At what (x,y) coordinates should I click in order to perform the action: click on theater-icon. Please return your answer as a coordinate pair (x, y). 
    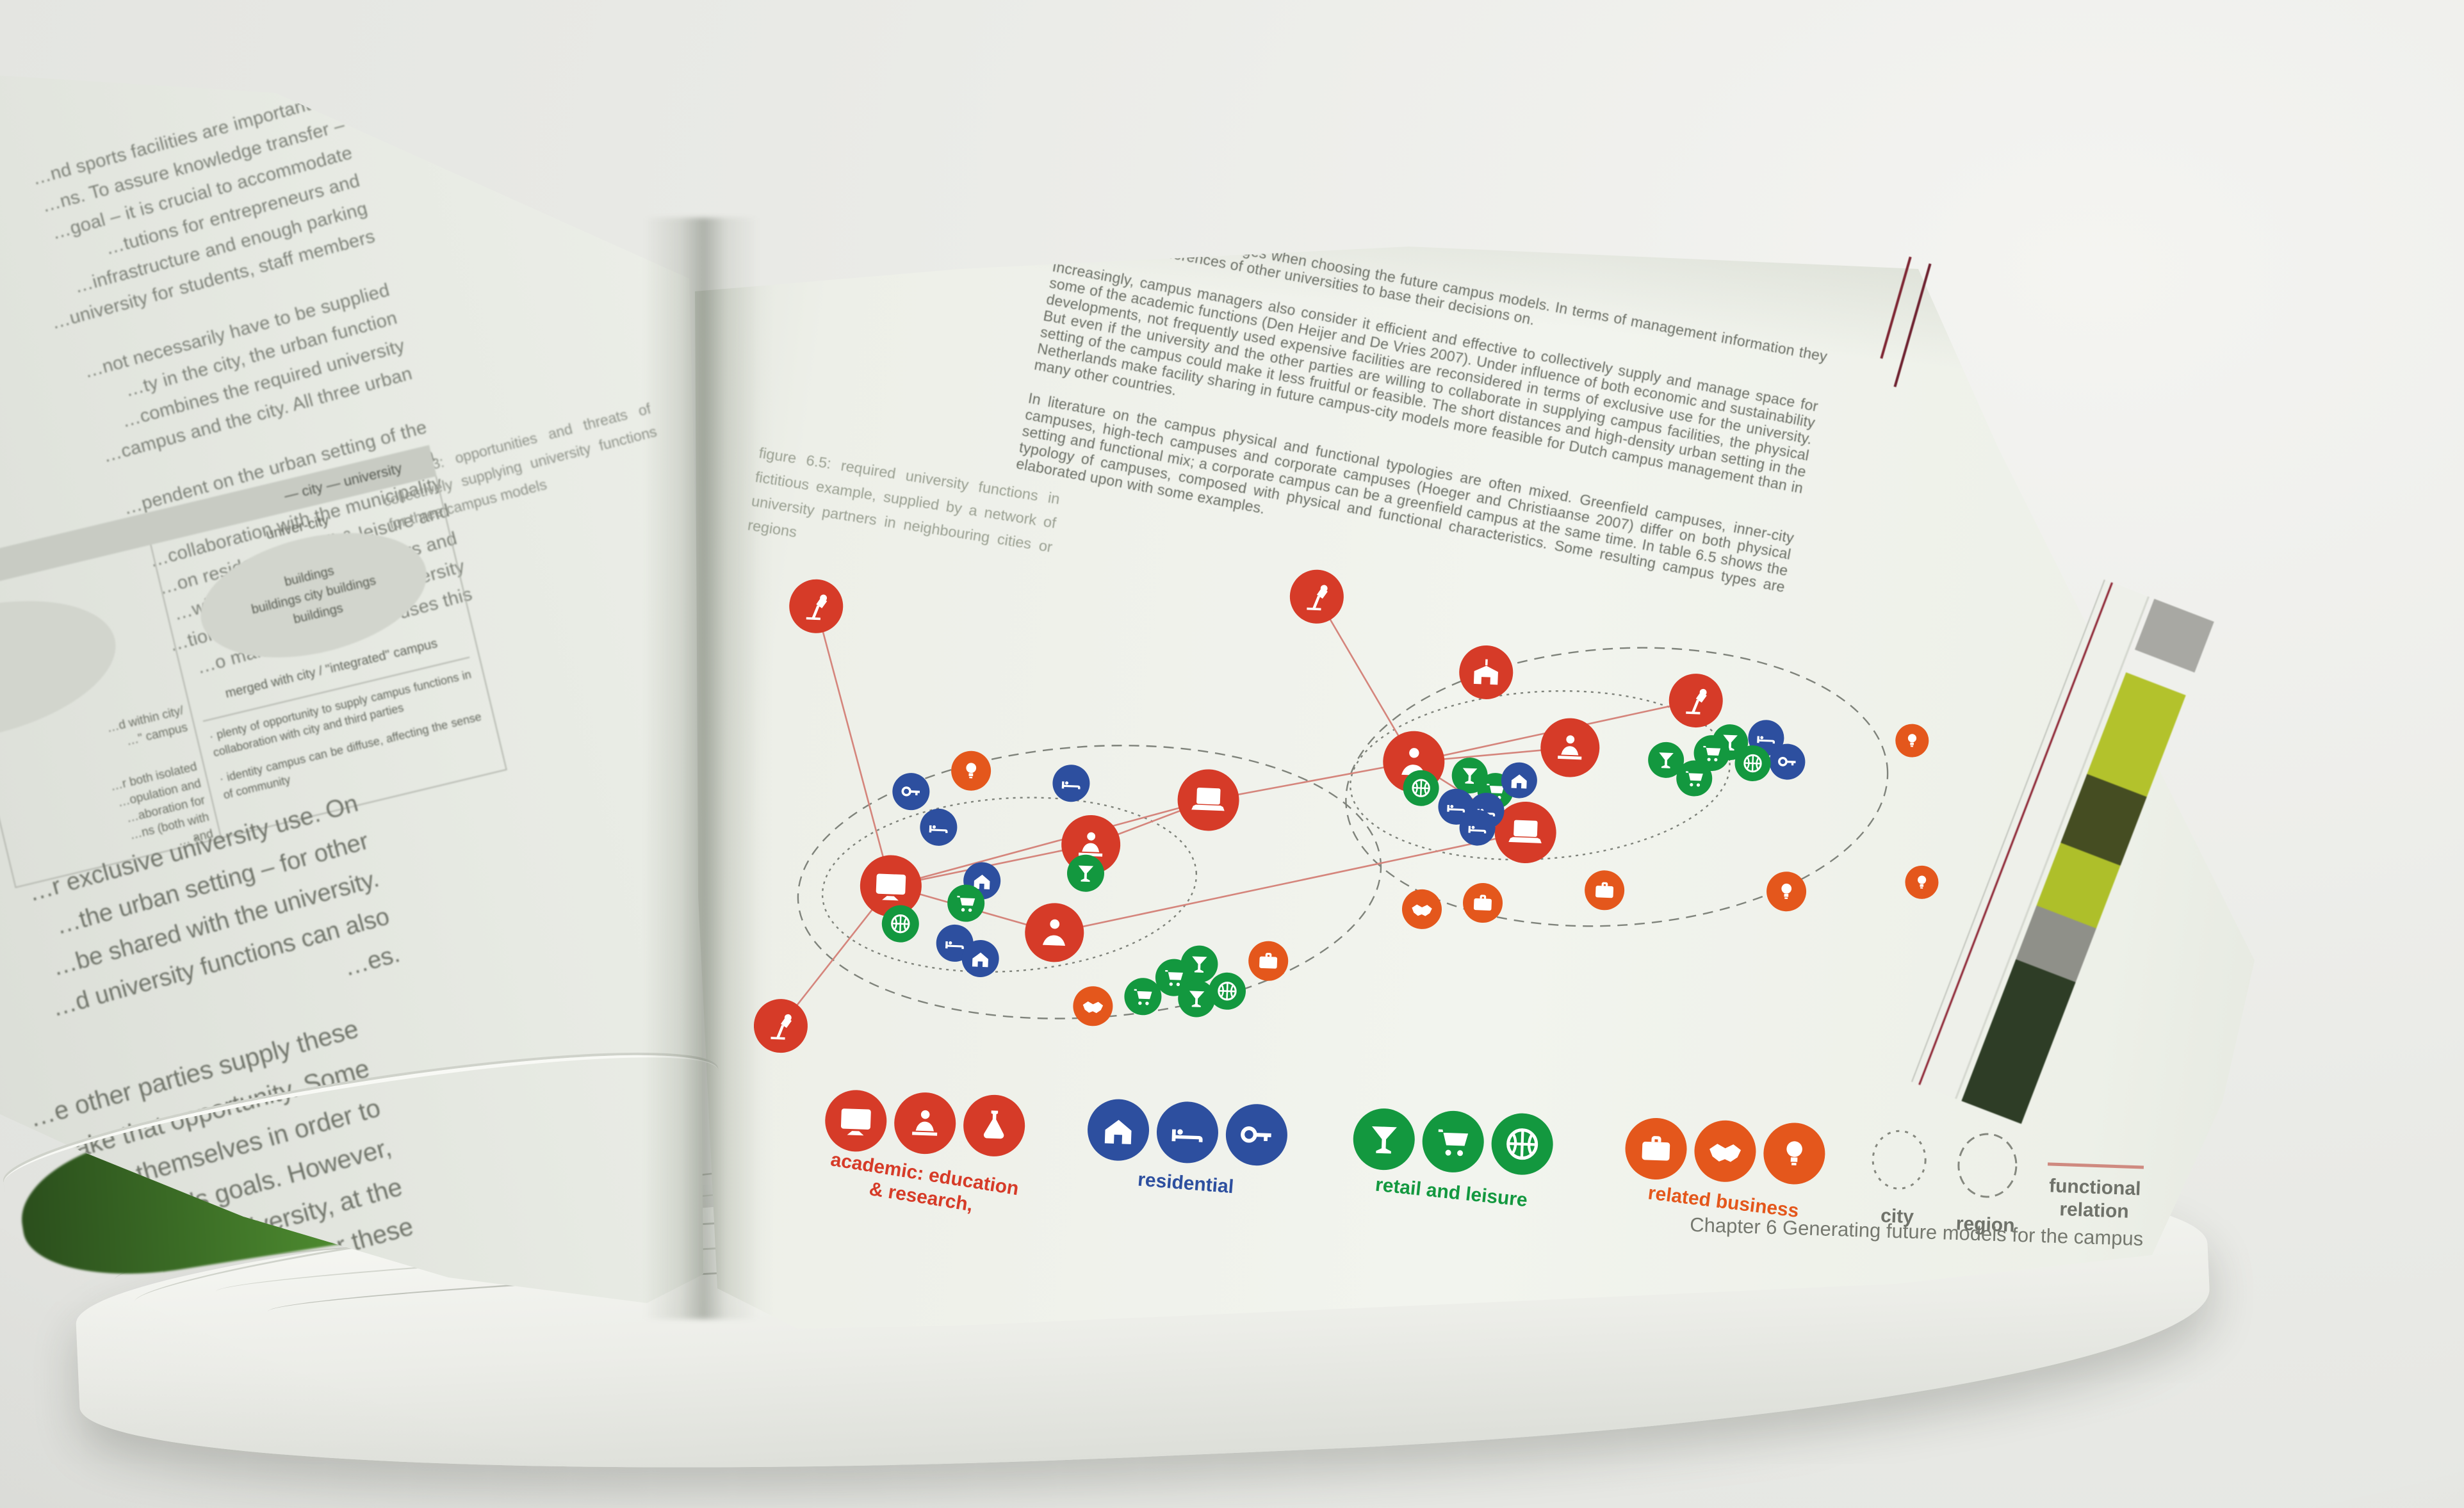
    Looking at the image, I should click on (1486, 672).